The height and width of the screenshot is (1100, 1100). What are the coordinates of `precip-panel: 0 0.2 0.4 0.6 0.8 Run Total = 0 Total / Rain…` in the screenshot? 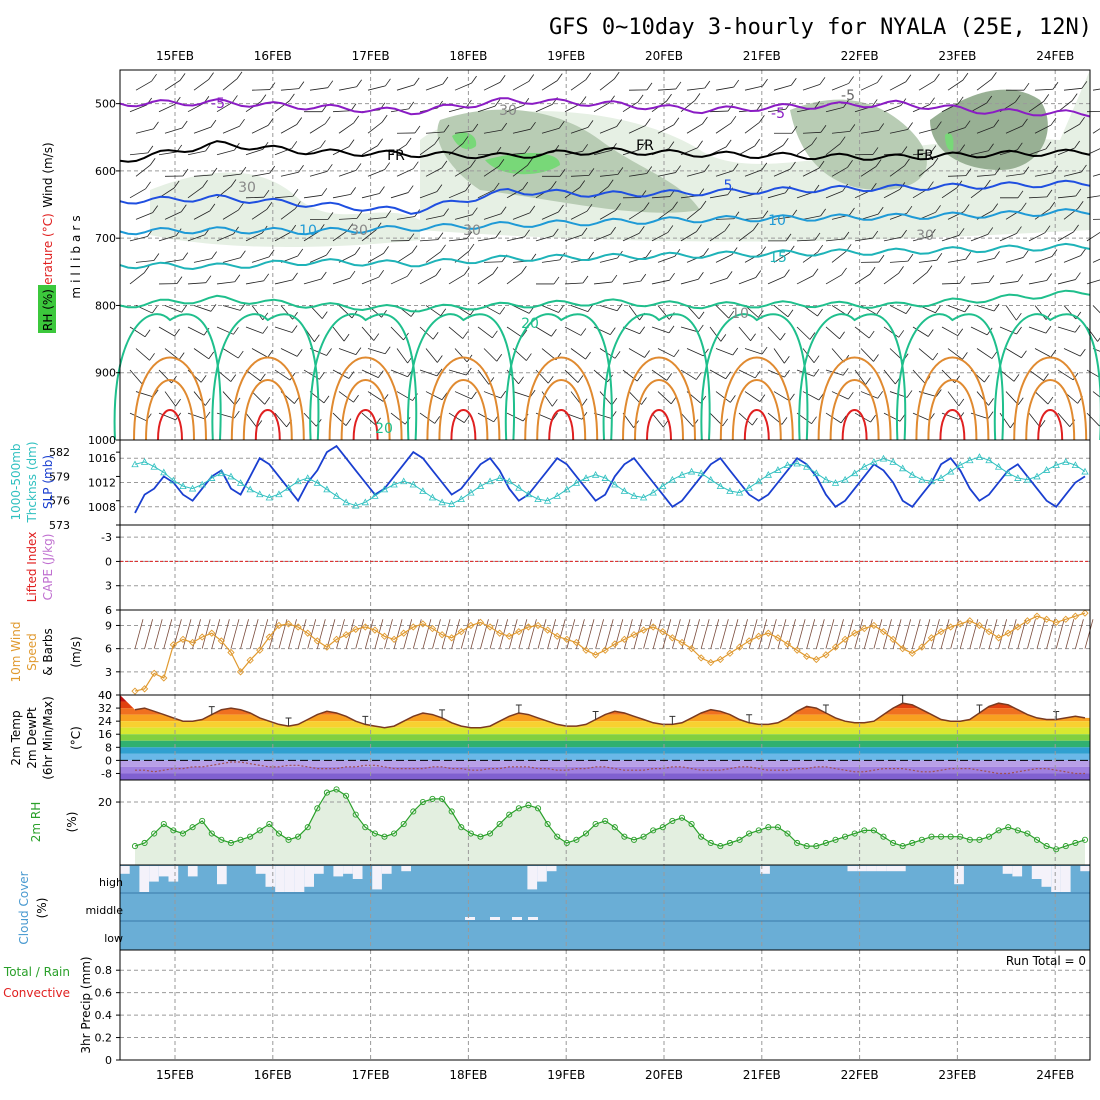 It's located at (547, 1008).